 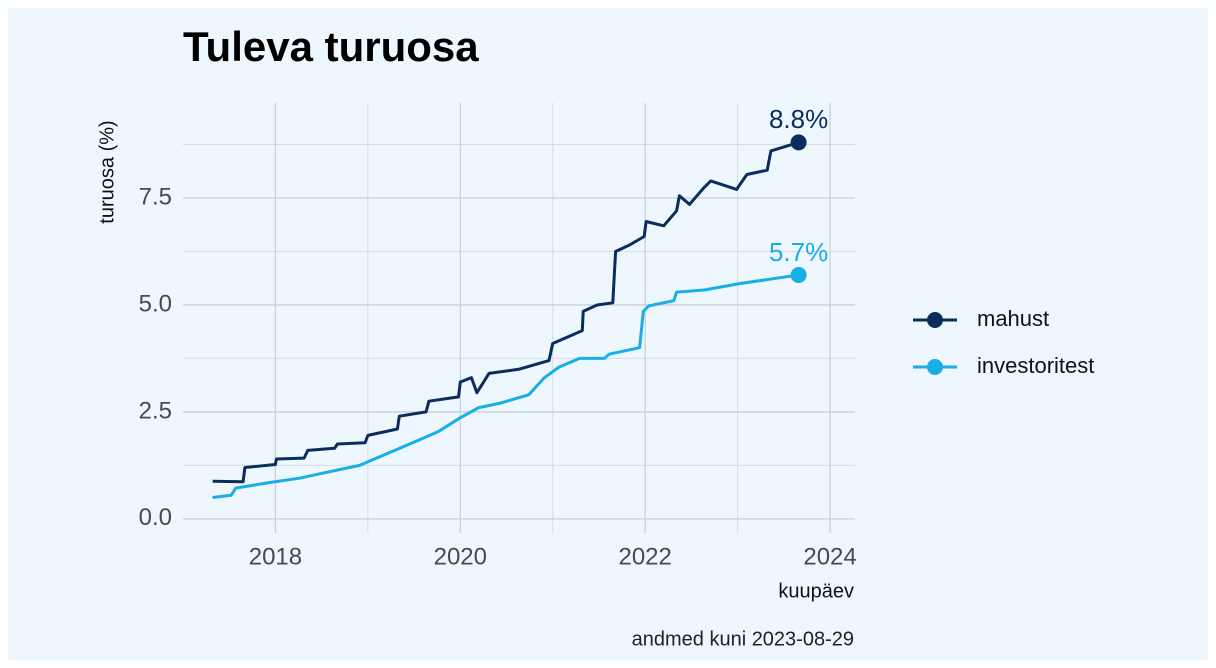 I want to click on data-label: 8.8%, so click(x=798, y=119).